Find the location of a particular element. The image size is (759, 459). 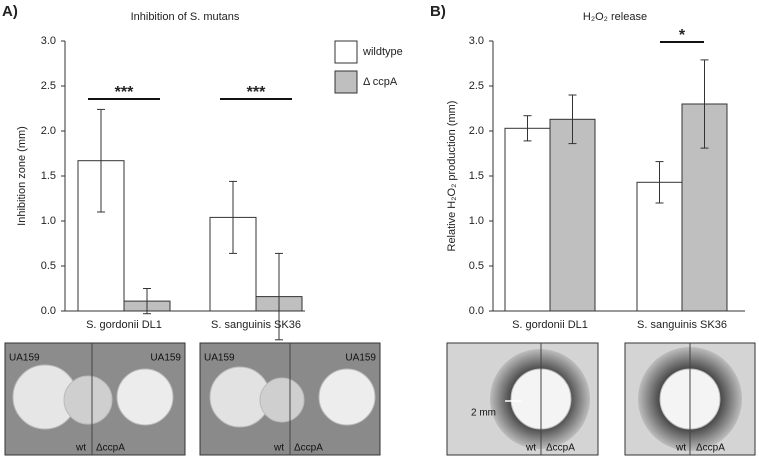

panel-label: A) is located at coordinates (10, 11).